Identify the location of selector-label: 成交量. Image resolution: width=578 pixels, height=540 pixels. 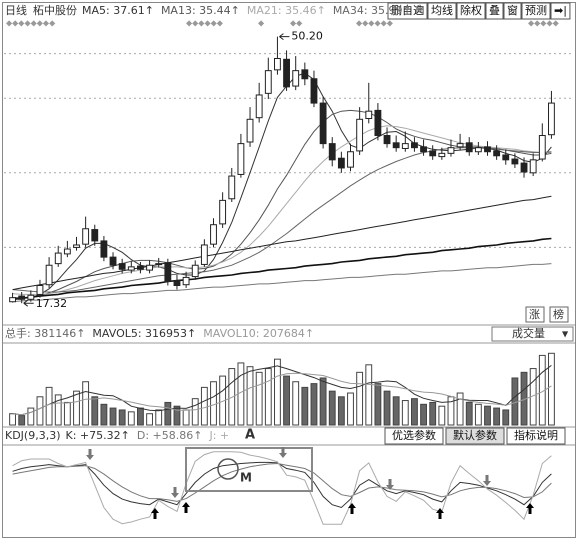
(528, 333).